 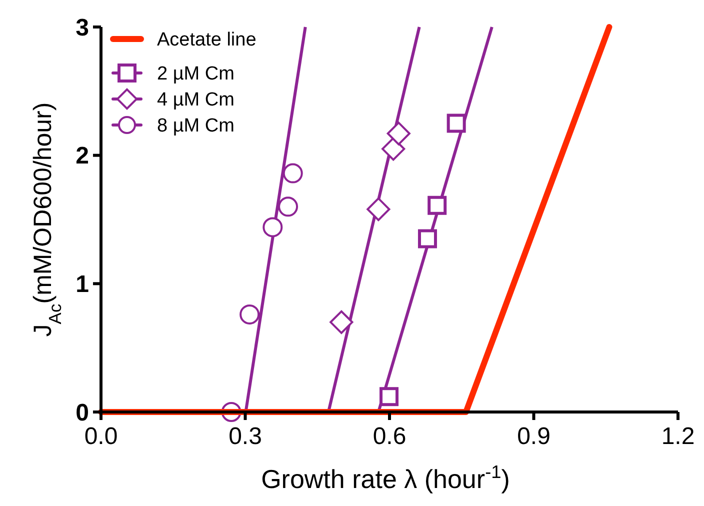 I want to click on x-axis-title: Growth rate λ (hour$^{-1}$), so click(x=385, y=478).